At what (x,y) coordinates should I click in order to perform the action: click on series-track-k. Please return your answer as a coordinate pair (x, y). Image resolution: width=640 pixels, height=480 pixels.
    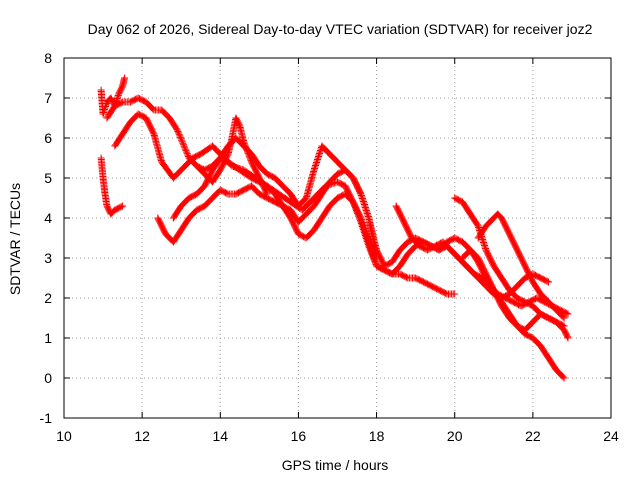
    Looking at the image, I should click on (515, 294).